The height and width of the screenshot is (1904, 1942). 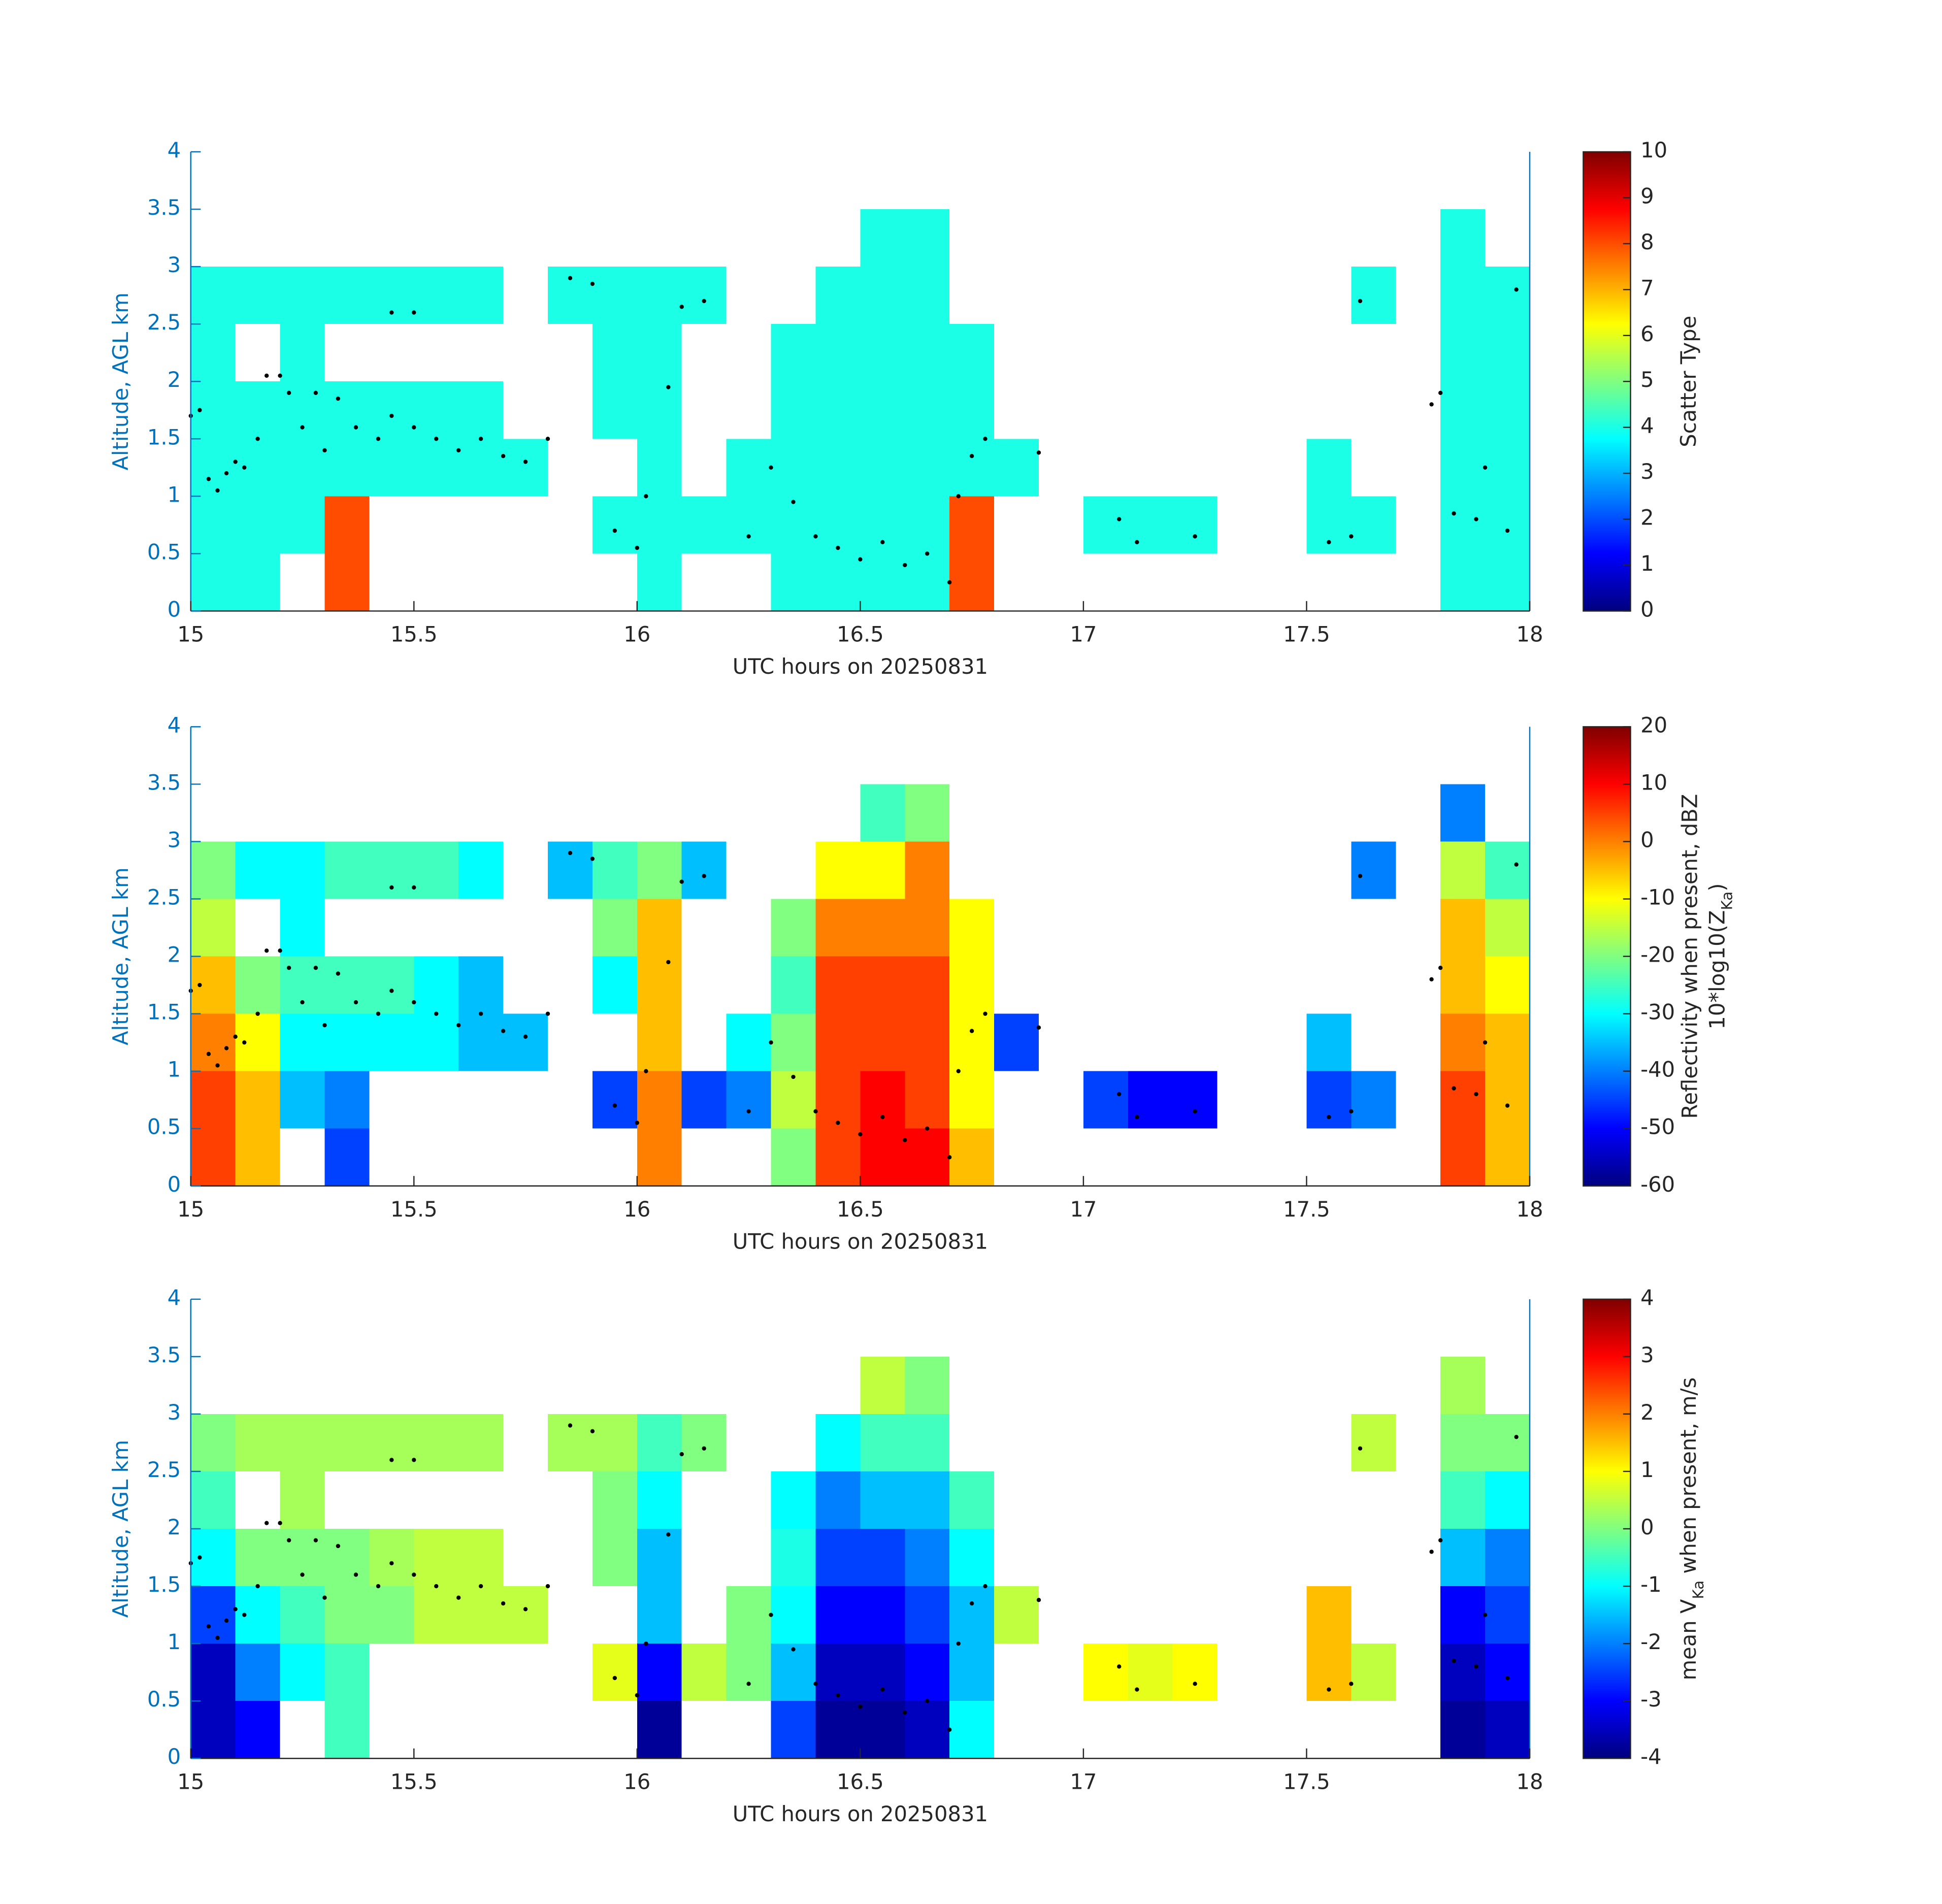 I want to click on y-tick-label: 4, so click(x=174, y=1298).